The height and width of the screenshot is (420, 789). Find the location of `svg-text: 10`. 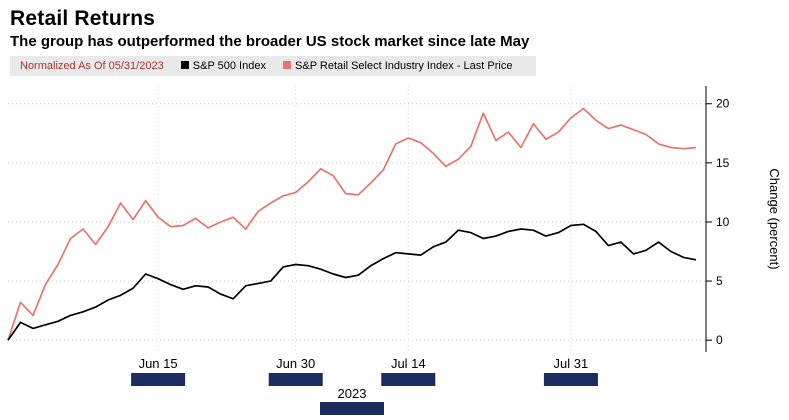

svg-text: 10 is located at coordinates (723, 222).